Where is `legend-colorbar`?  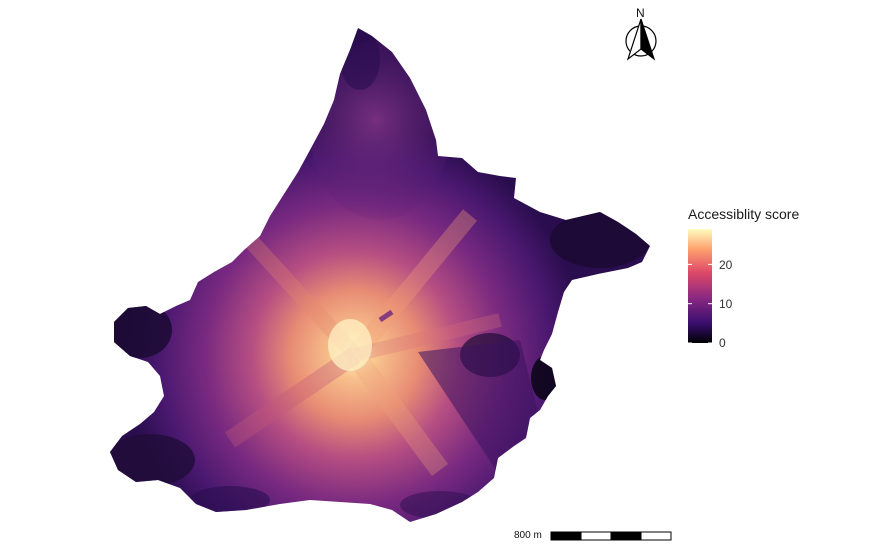 legend-colorbar is located at coordinates (700, 286).